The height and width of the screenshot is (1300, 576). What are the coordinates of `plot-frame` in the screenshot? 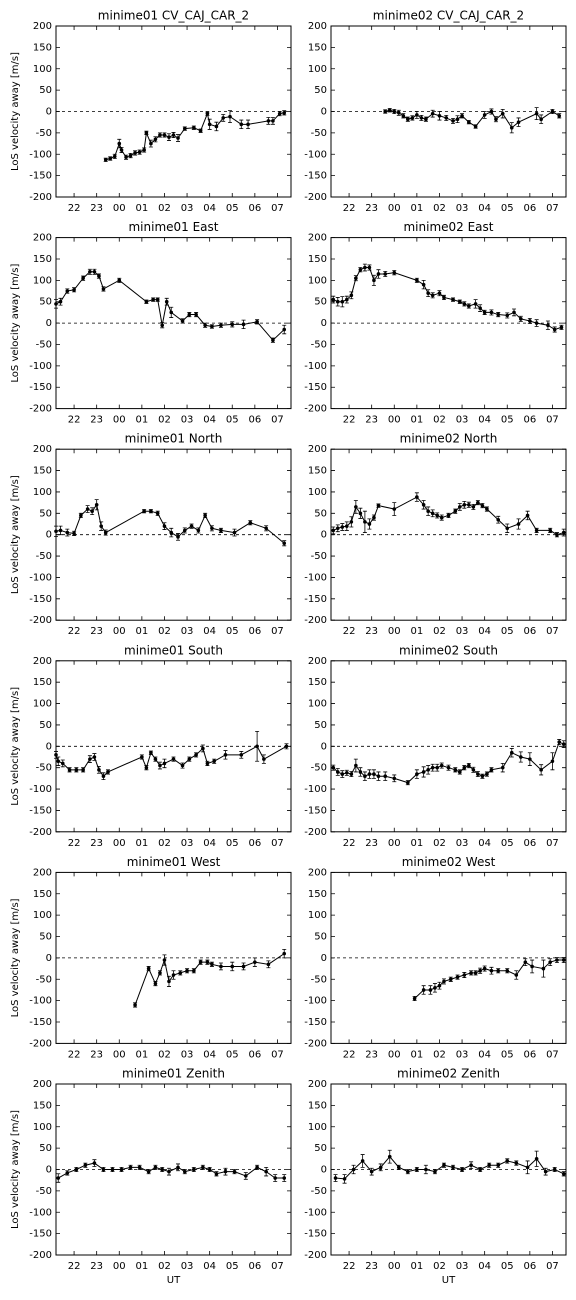 It's located at (448, 957).